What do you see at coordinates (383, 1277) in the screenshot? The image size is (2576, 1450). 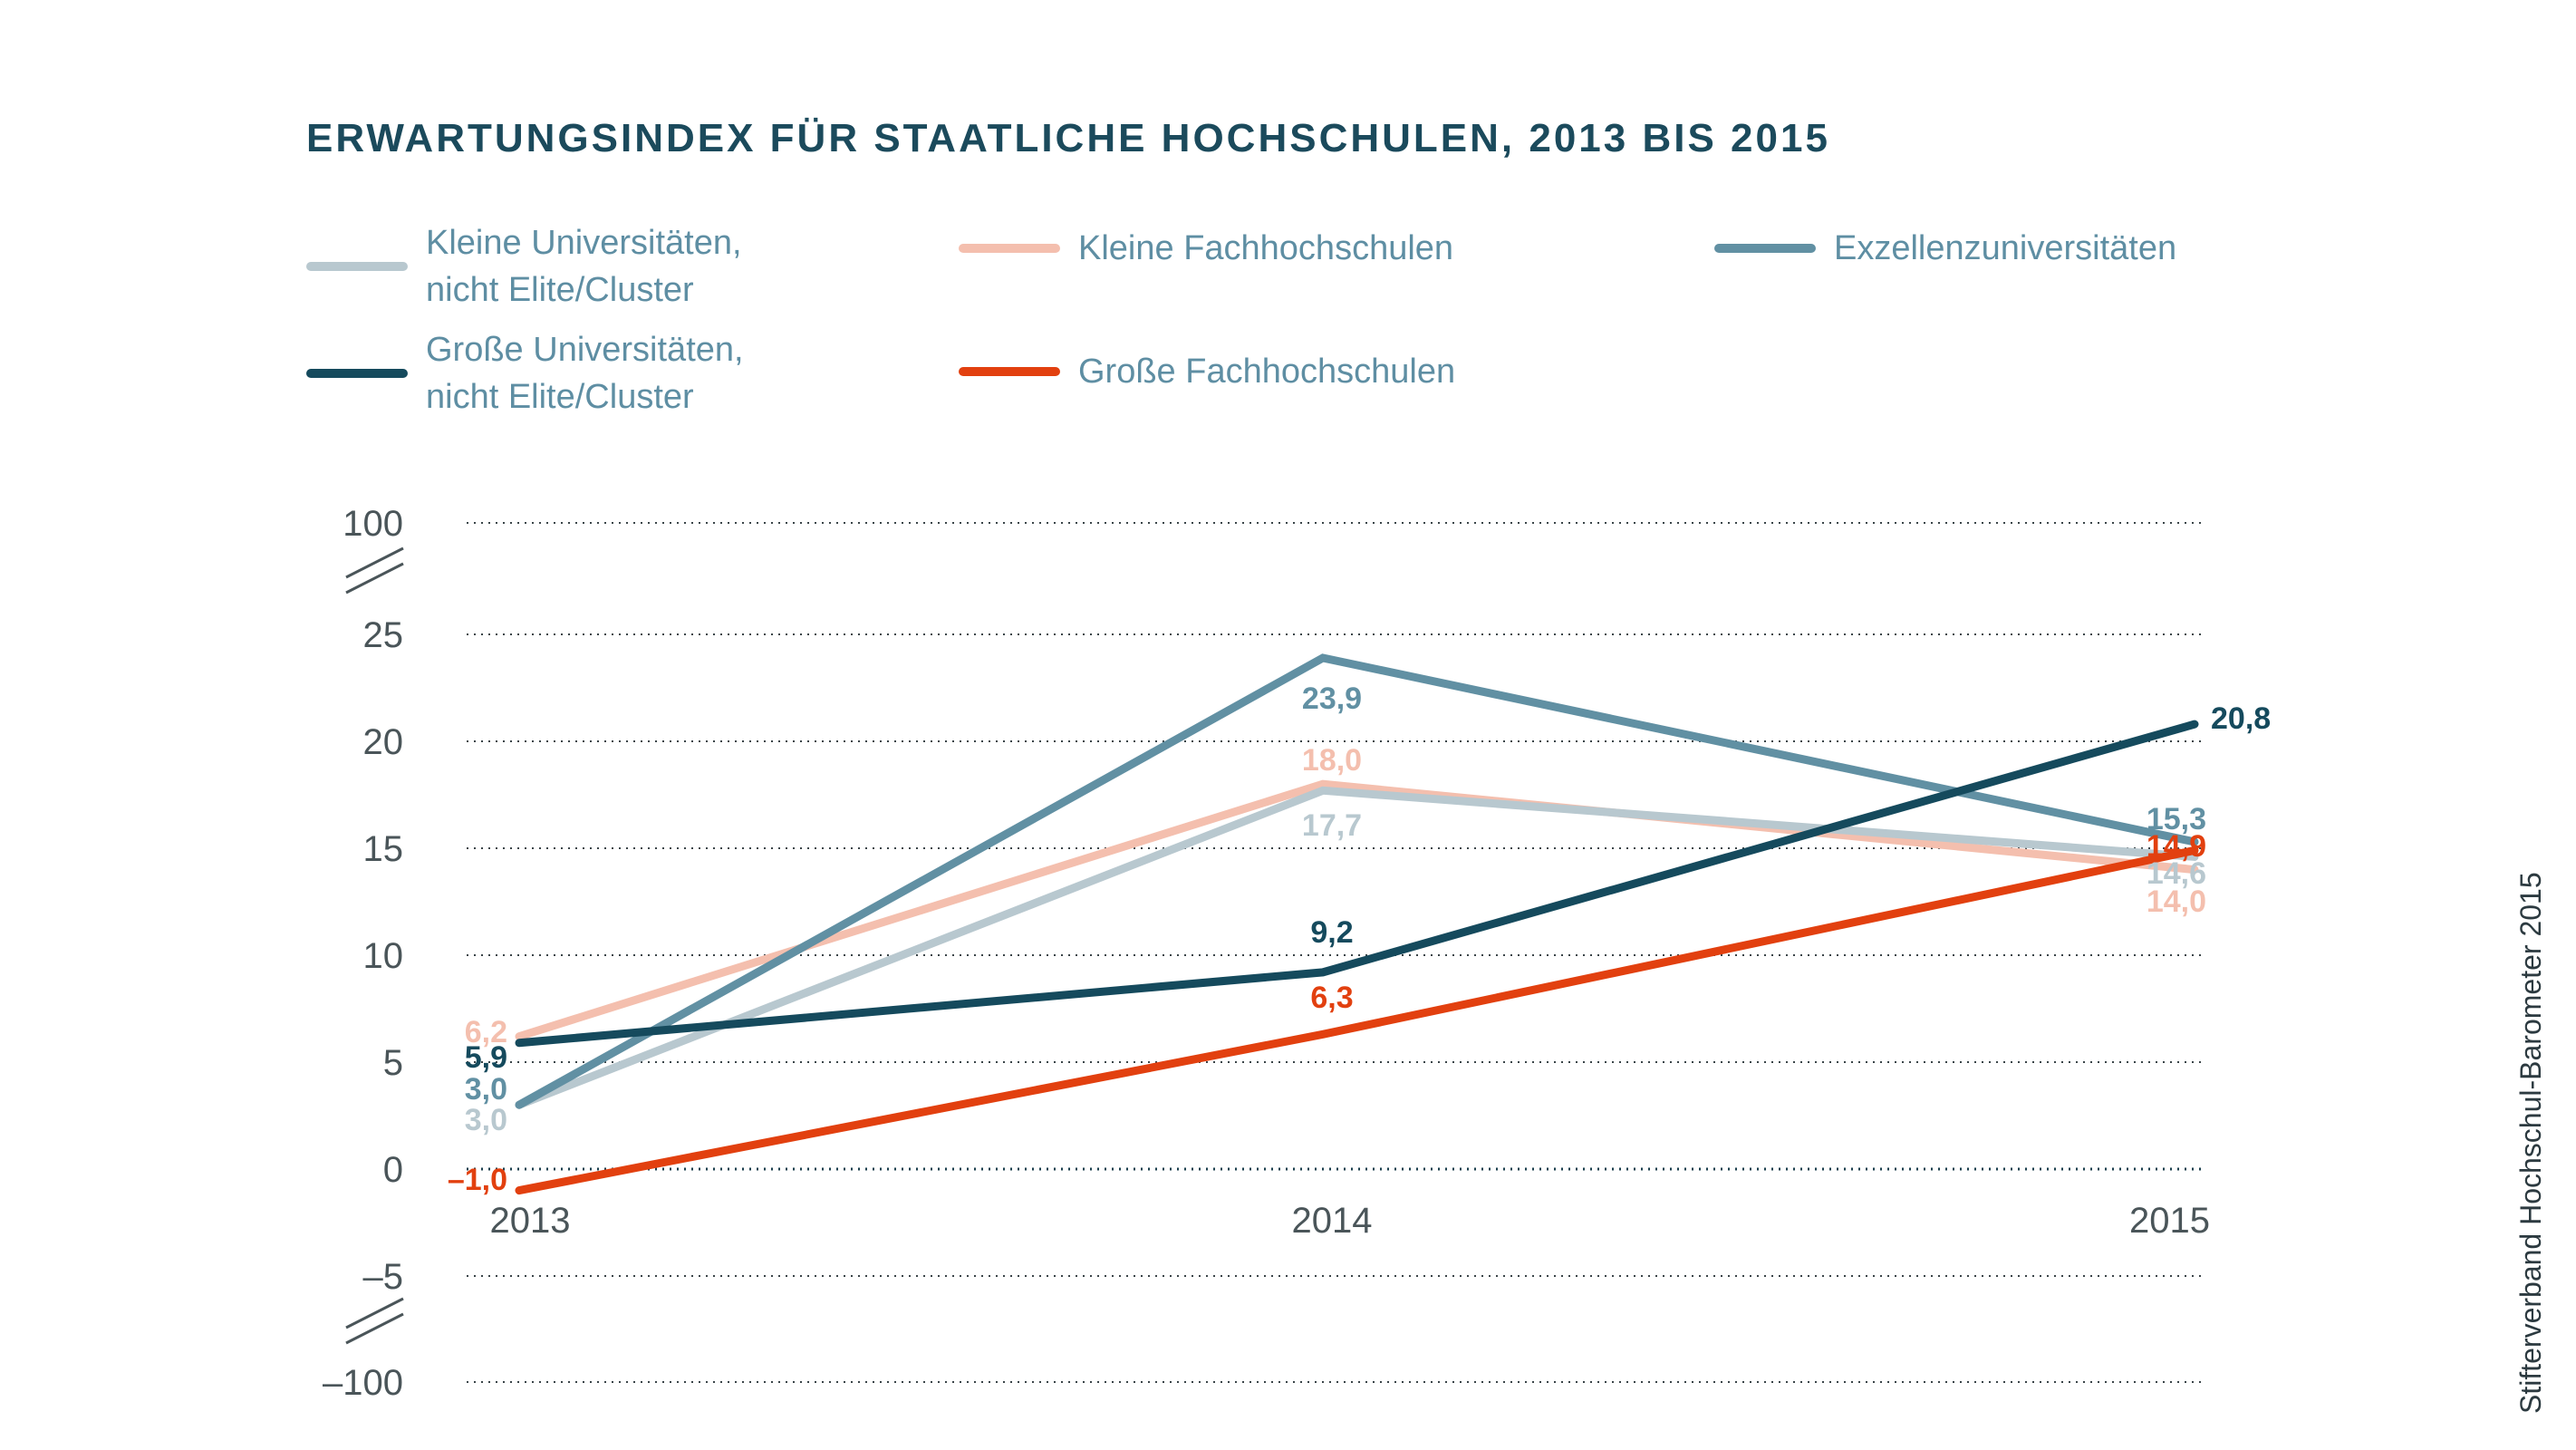 I see `y-tick-label: –5` at bounding box center [383, 1277].